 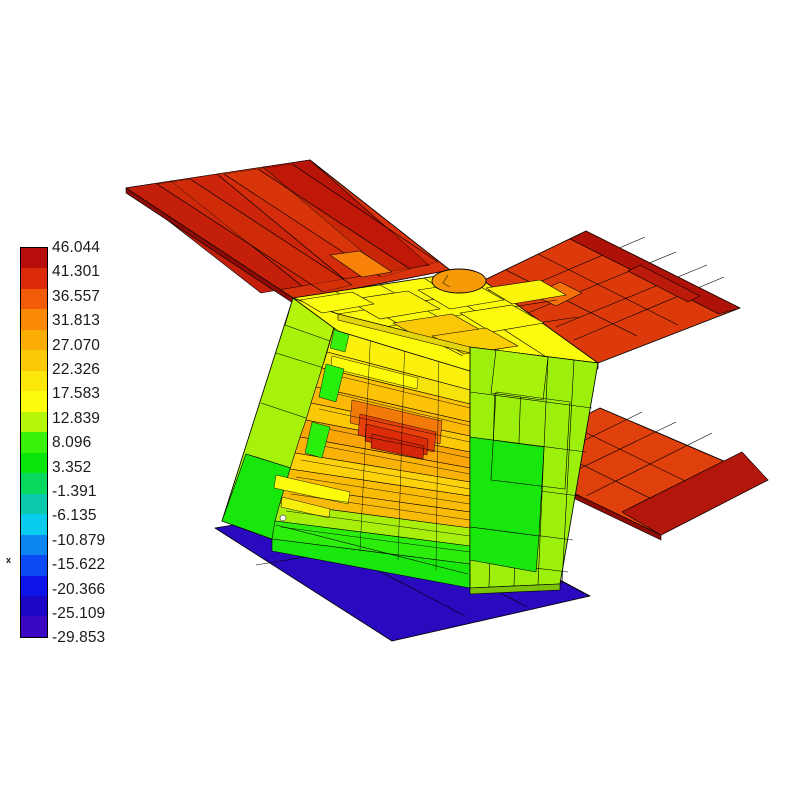 I want to click on legend-tick-label: -20.366, so click(x=79, y=589).